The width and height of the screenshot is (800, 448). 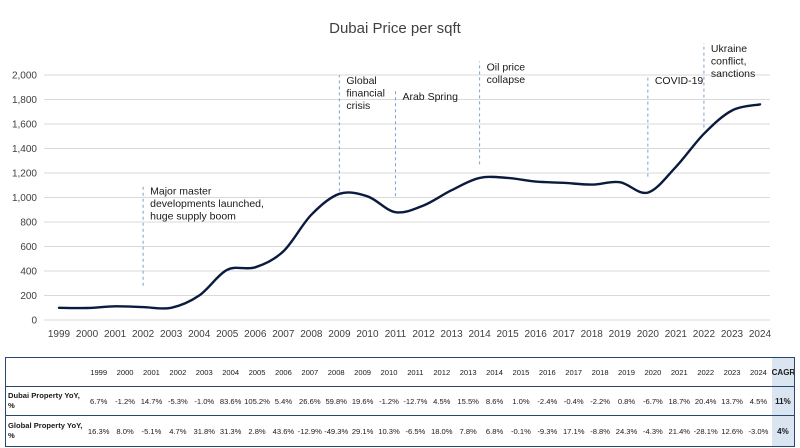 What do you see at coordinates (45, 401) in the screenshot?
I see `table-row-label: Dubai Property YoY, %` at bounding box center [45, 401].